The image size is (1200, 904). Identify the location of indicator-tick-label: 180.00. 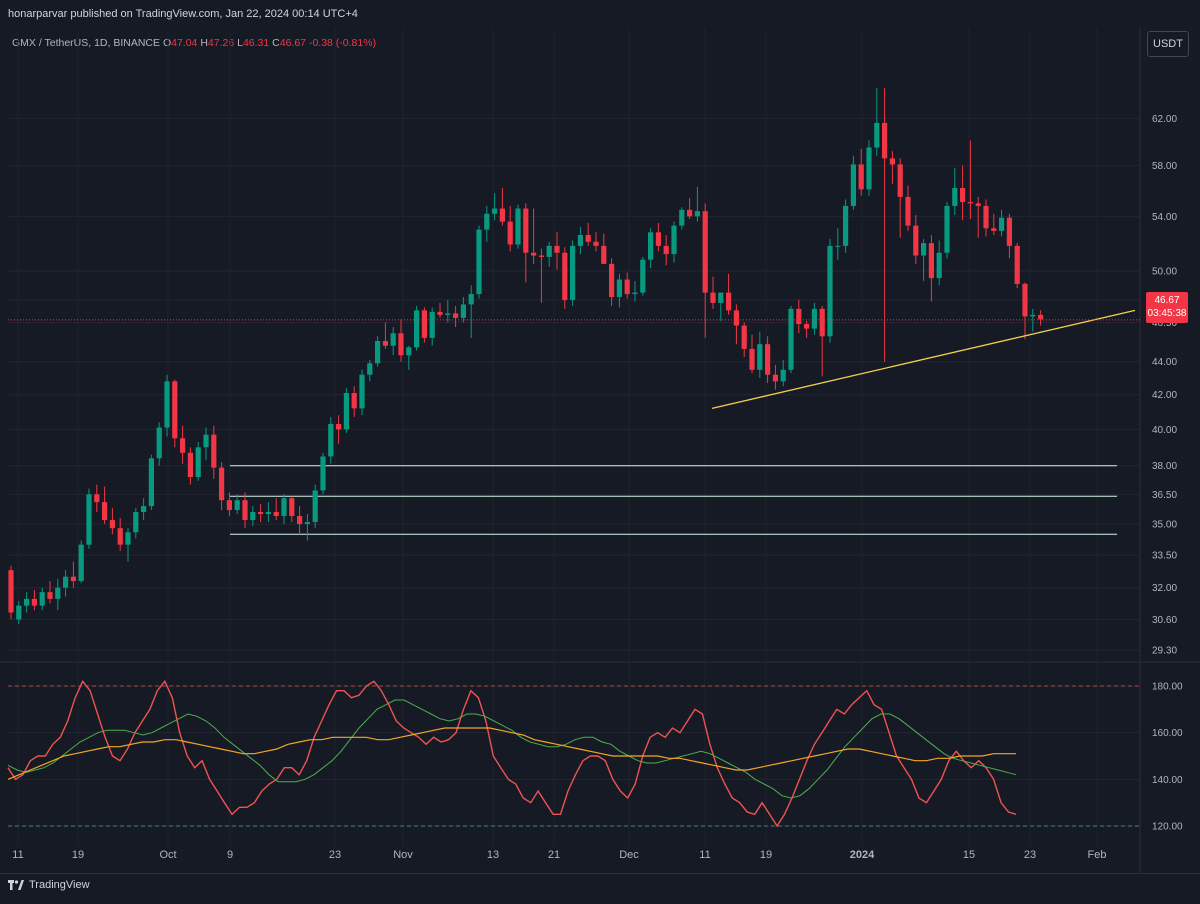
(1167, 687).